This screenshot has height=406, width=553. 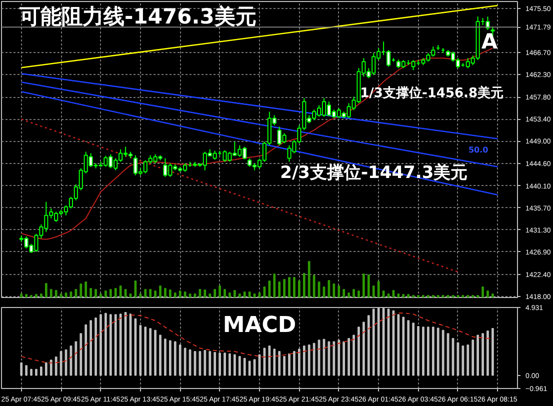 I want to click on candlestick, so click(x=388, y=59).